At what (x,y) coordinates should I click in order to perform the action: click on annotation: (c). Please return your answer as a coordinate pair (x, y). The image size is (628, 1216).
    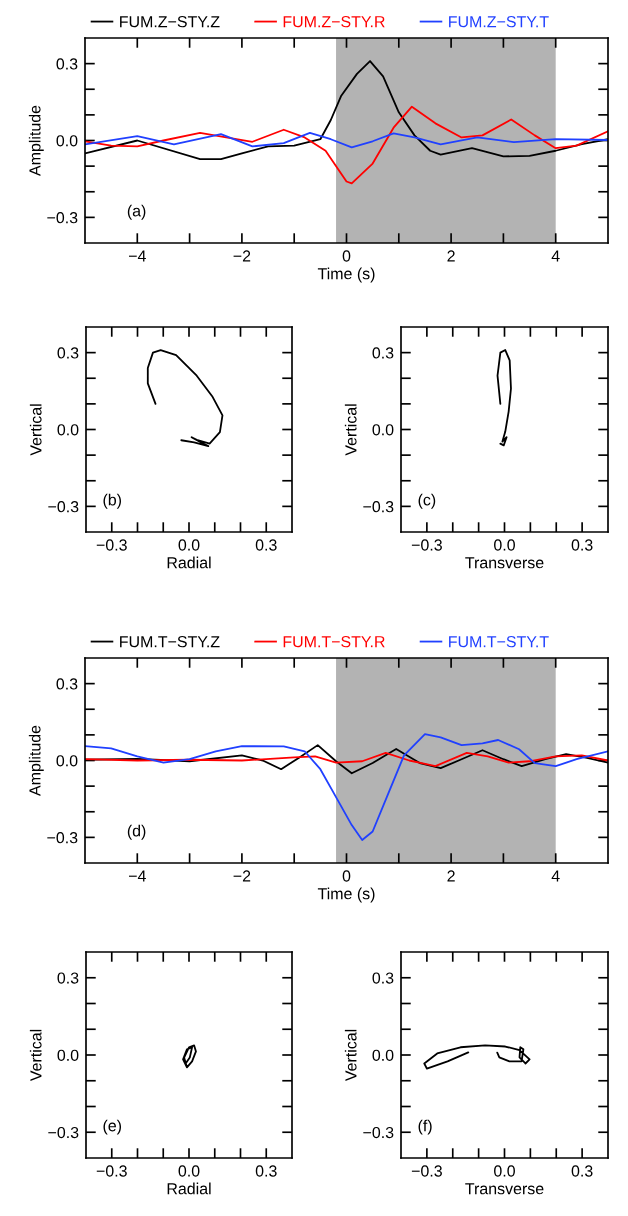
    Looking at the image, I should click on (427, 501).